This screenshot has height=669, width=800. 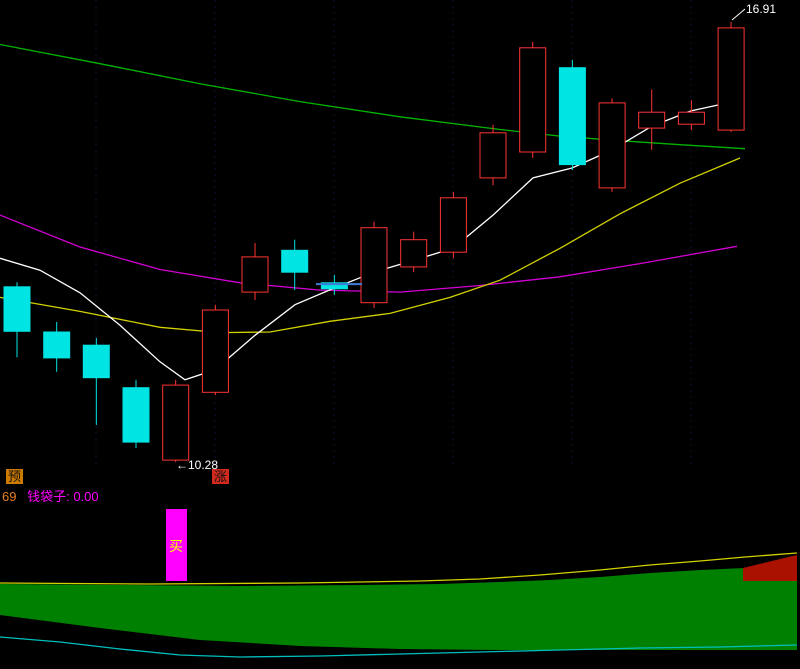 What do you see at coordinates (399, 647) in the screenshot?
I see `moneybag-cyan-line` at bounding box center [399, 647].